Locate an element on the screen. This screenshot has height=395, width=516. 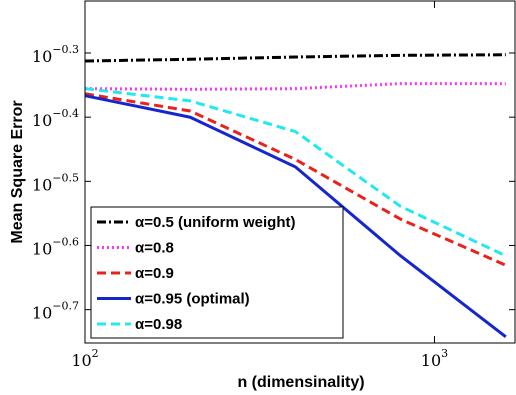
tick-label: 10−0.3 is located at coordinates (55, 54).